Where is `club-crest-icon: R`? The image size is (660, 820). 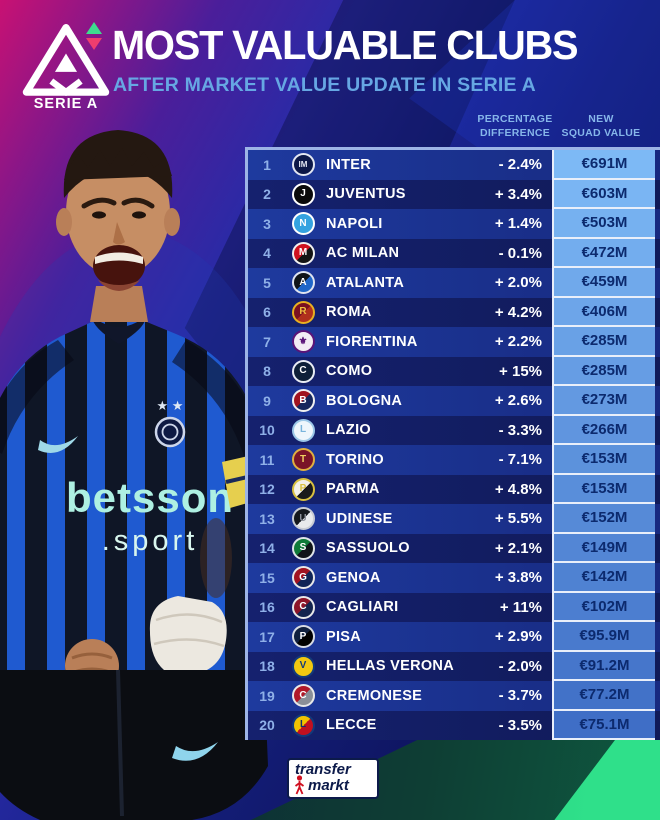
club-crest-icon: R is located at coordinates (303, 312).